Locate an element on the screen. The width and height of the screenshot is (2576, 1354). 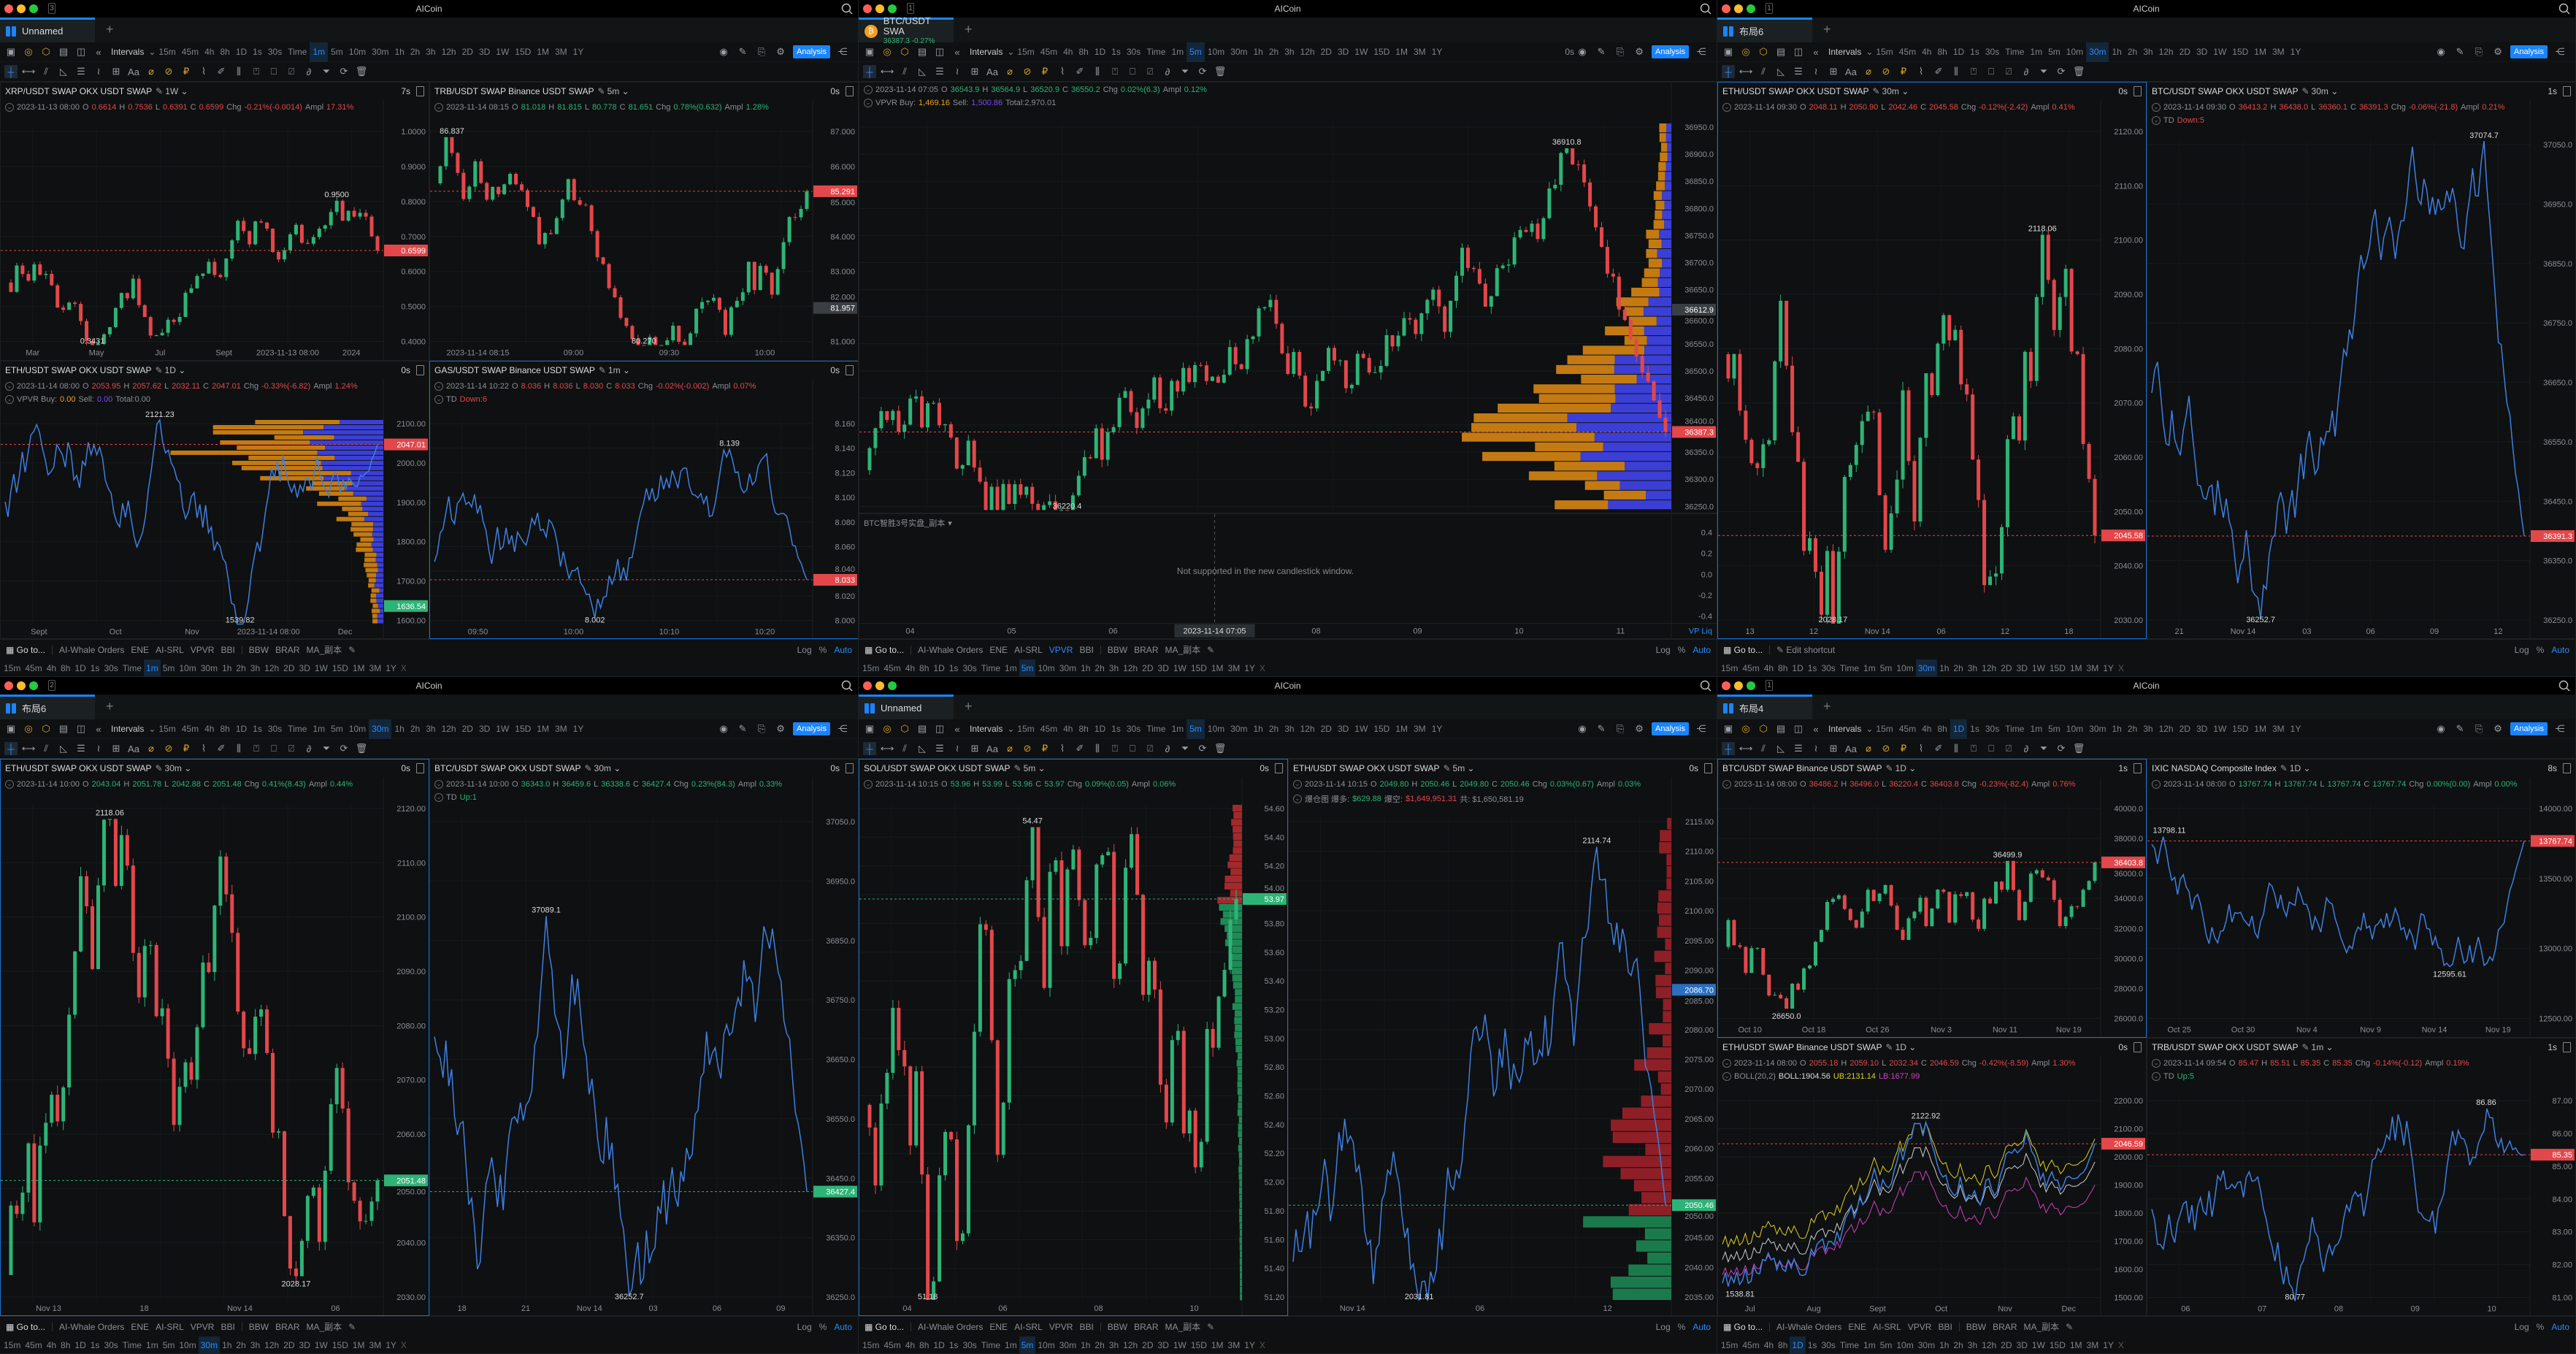
interval-shortcut-1s: 1s is located at coordinates (1812, 668).